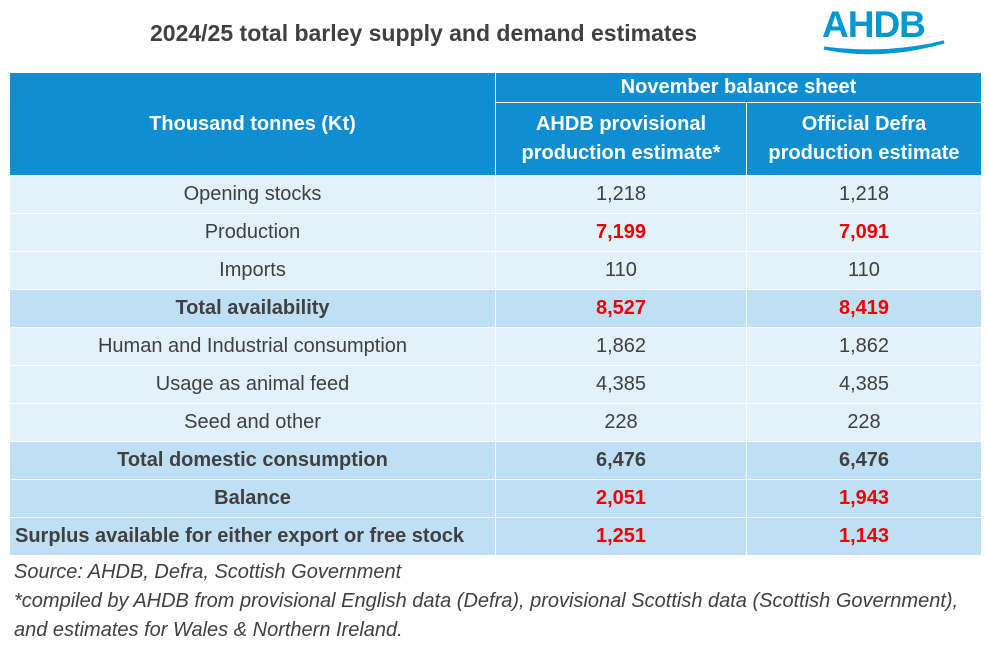  Describe the element at coordinates (621, 384) in the screenshot. I see `ahdb-value: 4,385` at that location.